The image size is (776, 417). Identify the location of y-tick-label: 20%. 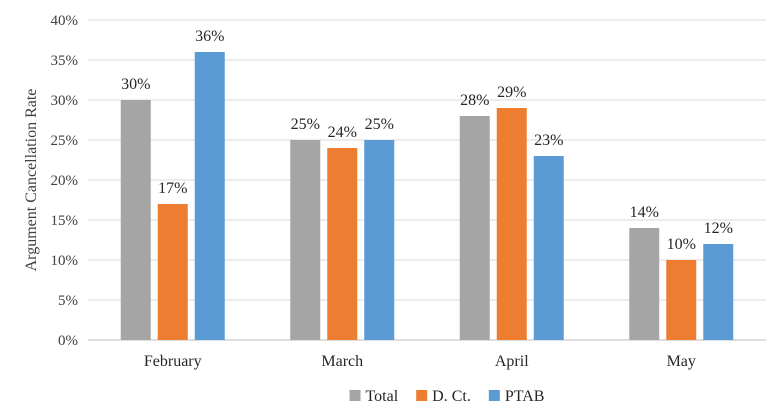
(65, 181).